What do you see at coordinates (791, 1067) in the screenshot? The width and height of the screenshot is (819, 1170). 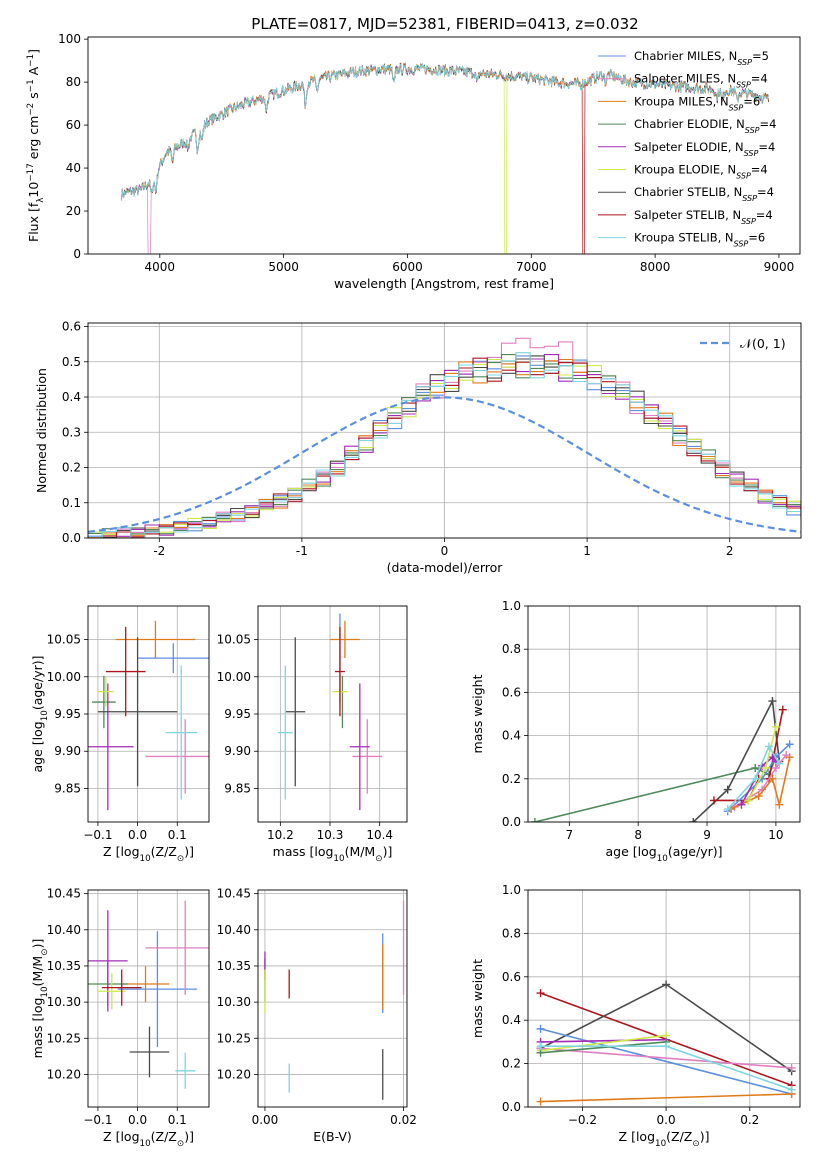 I see `mass-weight-marker-salpeter-miles` at bounding box center [791, 1067].